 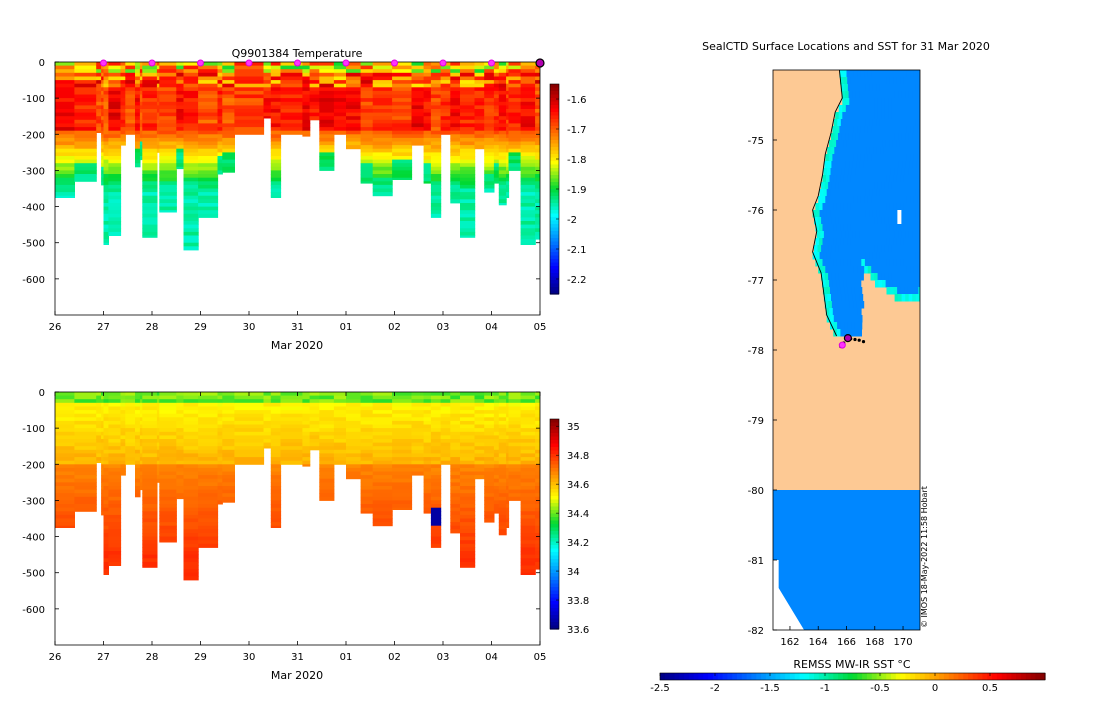 I want to click on seal-last-position, so click(x=848, y=338).